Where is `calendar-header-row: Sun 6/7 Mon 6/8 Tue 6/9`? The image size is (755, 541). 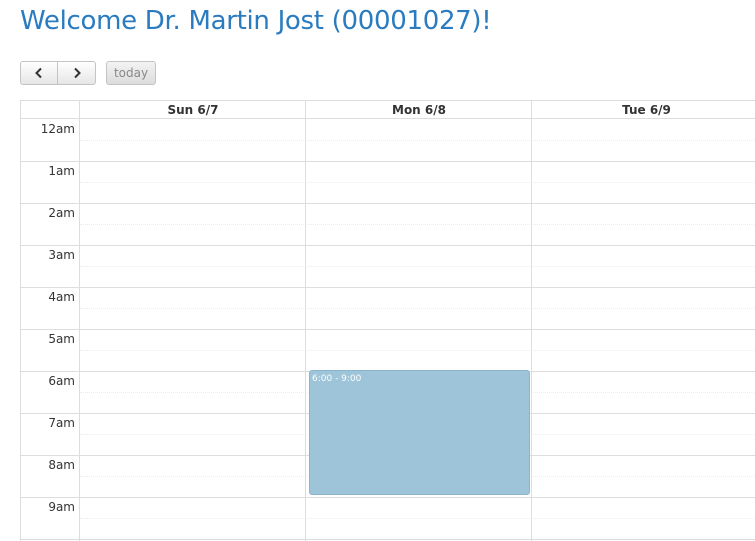 calendar-header-row: Sun 6/7 Mon 6/8 Tue 6/9 is located at coordinates (387, 109).